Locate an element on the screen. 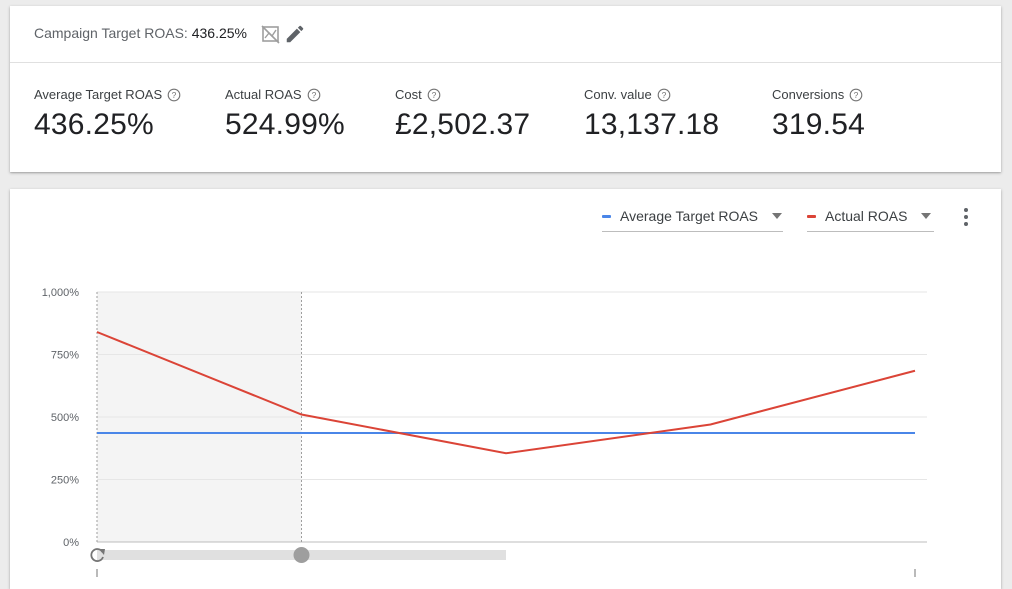 Image resolution: width=1012 pixels, height=589 pixels. legend-select-average-target-roas: Average Target ROAS is located at coordinates (692, 216).